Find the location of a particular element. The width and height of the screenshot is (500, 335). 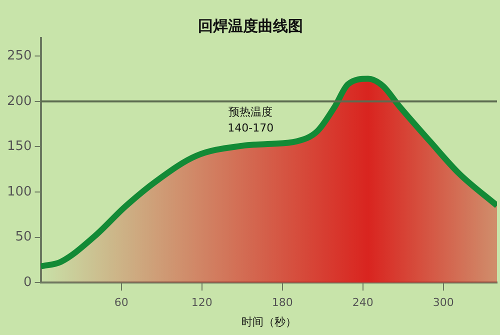

x-tick-label: 60 is located at coordinates (121, 303).